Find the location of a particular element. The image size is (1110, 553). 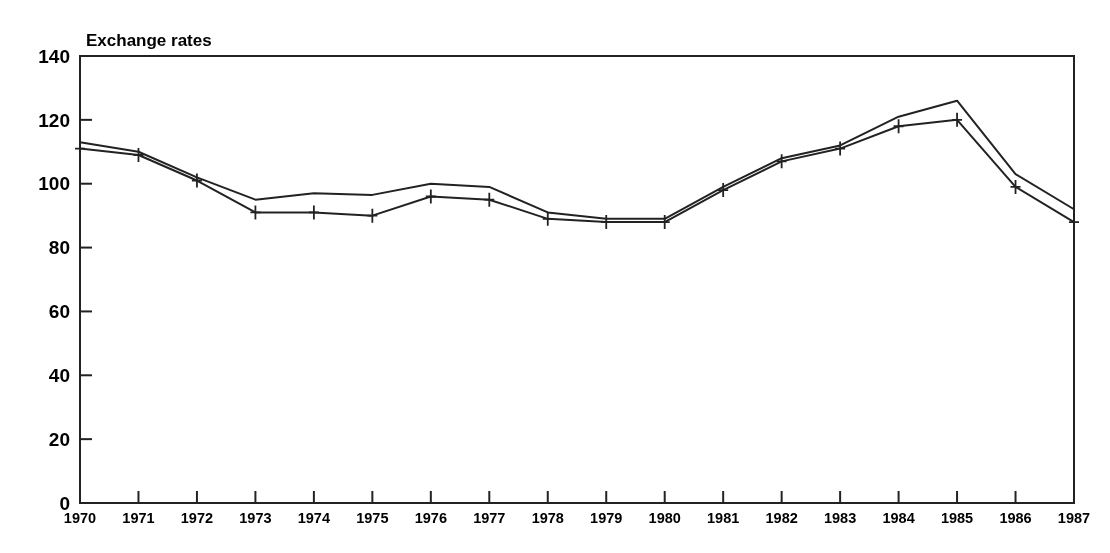

y-tick-label: 80 is located at coordinates (59, 248).